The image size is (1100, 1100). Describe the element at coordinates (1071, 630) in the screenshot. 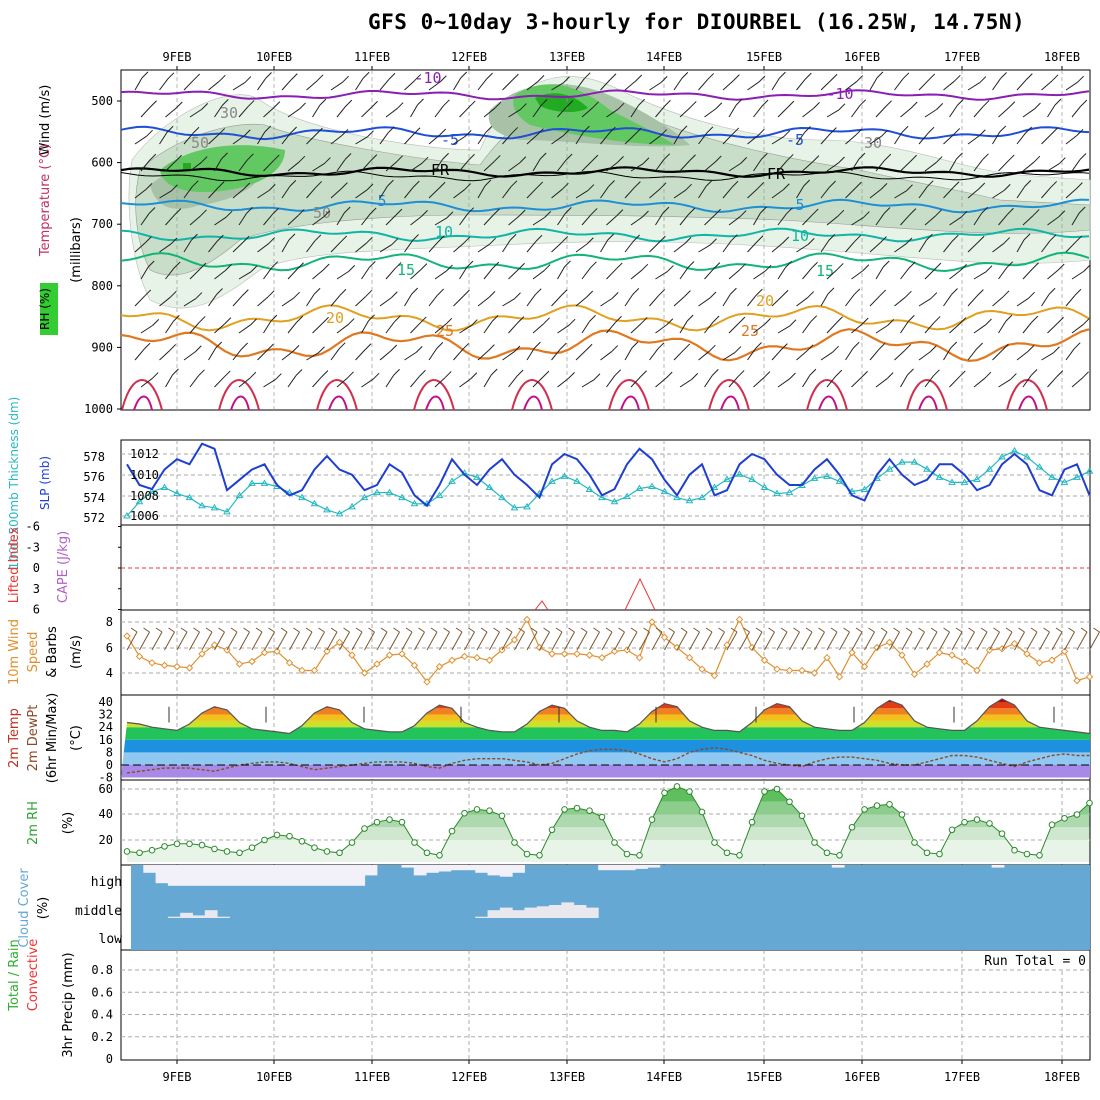

I see `wind10-barb-flag` at that location.